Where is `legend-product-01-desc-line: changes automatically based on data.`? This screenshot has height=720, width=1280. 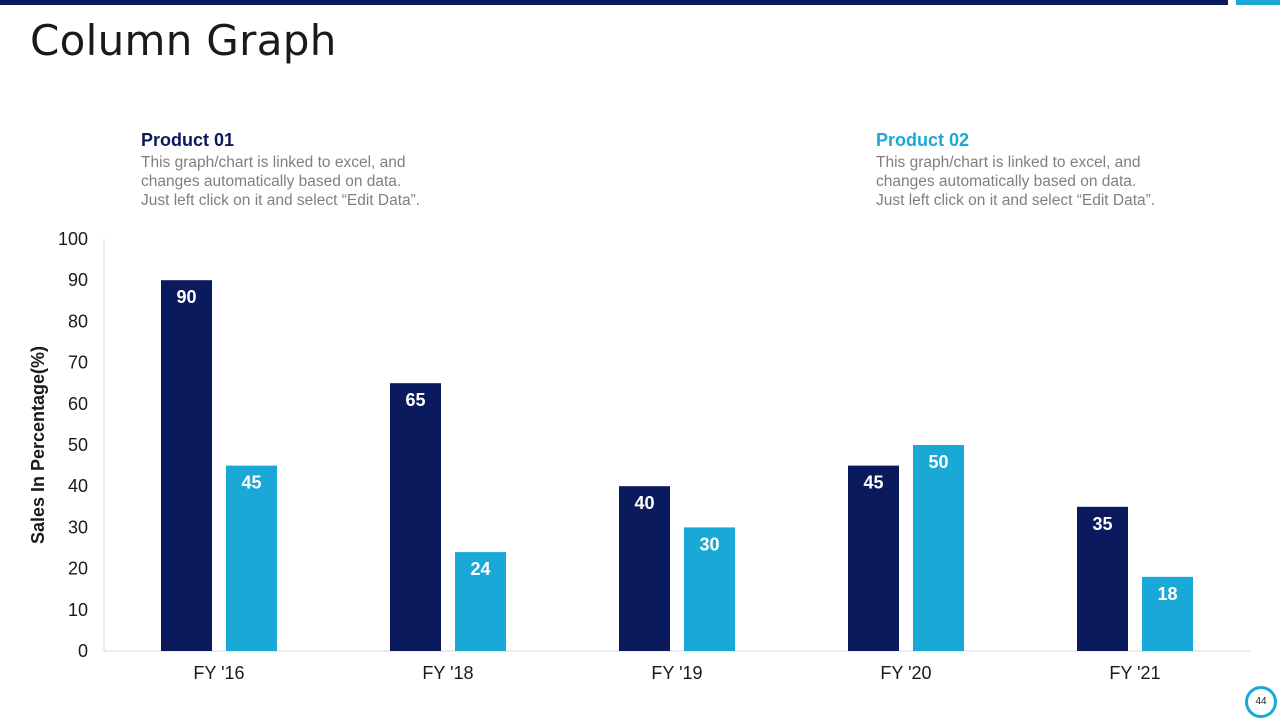 legend-product-01-desc-line: changes automatically based on data. is located at coordinates (271, 181).